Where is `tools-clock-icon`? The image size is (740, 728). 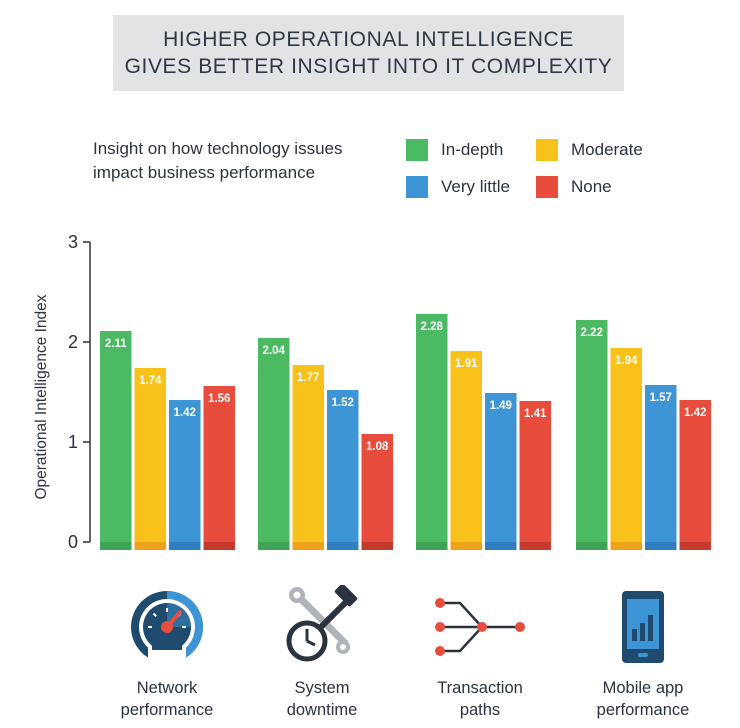
tools-clock-icon is located at coordinates (322, 623).